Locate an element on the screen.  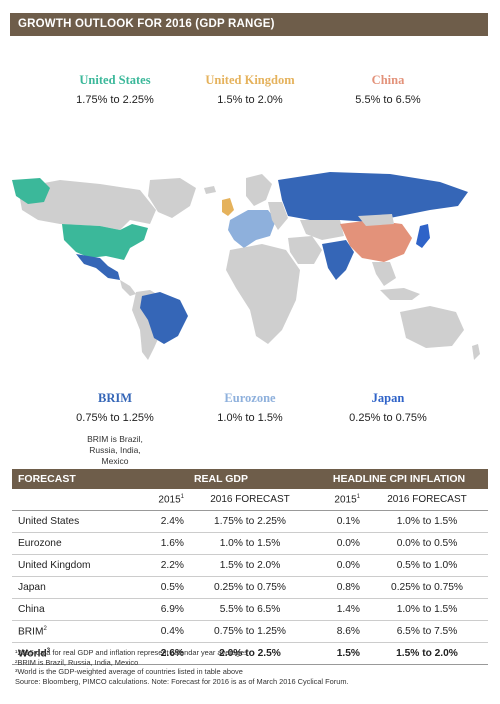
cell-cpi-2016: 0.0% to 0.5% is located at coordinates (427, 543).